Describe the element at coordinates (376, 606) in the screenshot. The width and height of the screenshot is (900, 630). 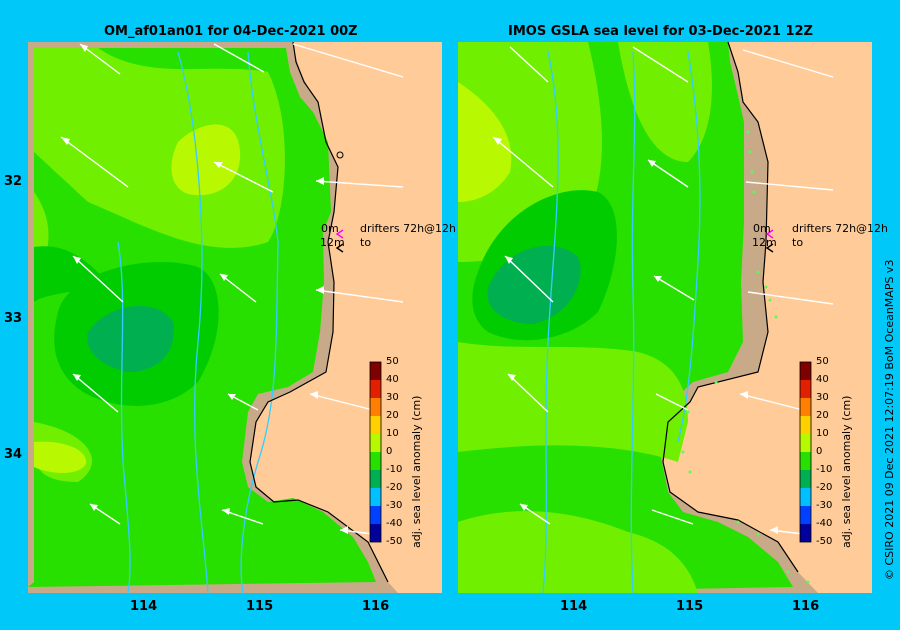
I see `left-longitude-label-116: 116` at that location.